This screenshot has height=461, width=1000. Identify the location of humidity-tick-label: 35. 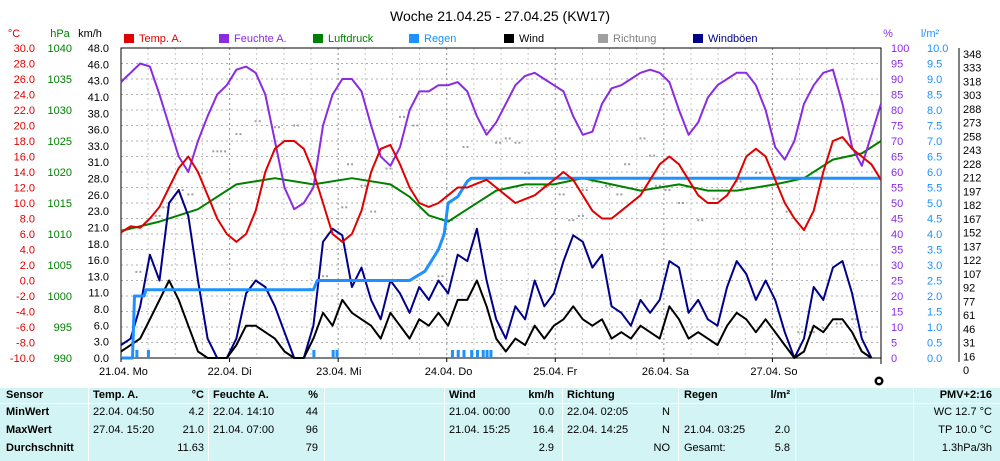
(897, 251).